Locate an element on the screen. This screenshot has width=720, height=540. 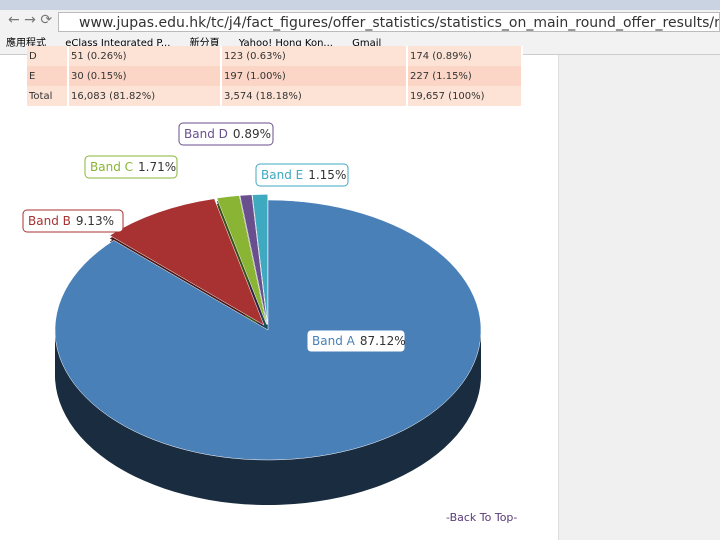
data-label: Band E 1.15% is located at coordinates (303, 175).